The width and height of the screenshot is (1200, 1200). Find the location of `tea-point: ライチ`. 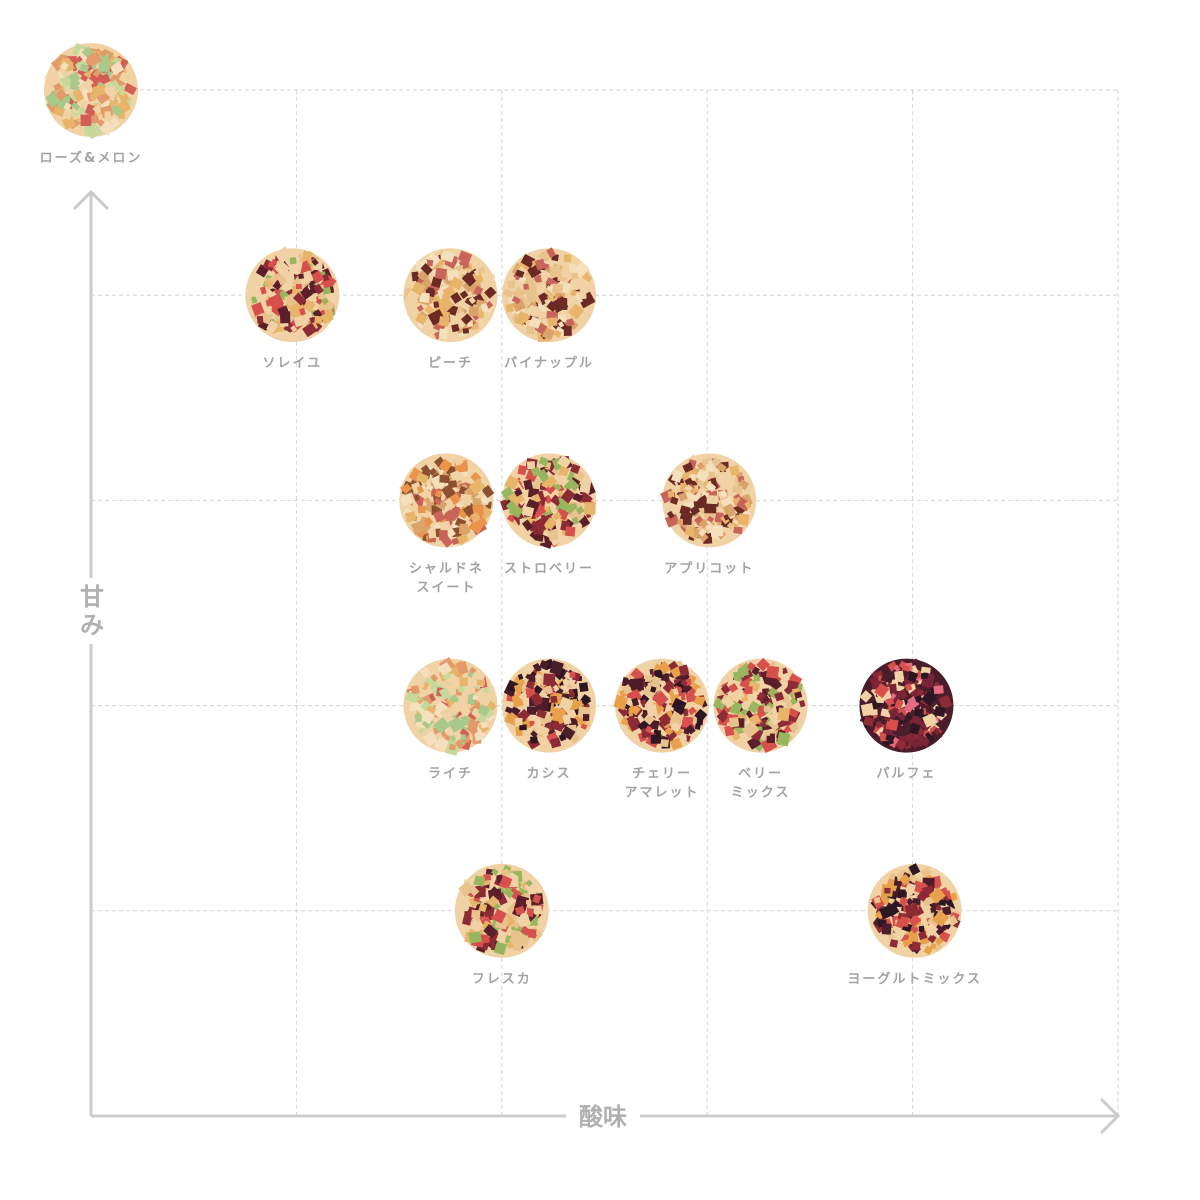

tea-point: ライチ is located at coordinates (450, 719).